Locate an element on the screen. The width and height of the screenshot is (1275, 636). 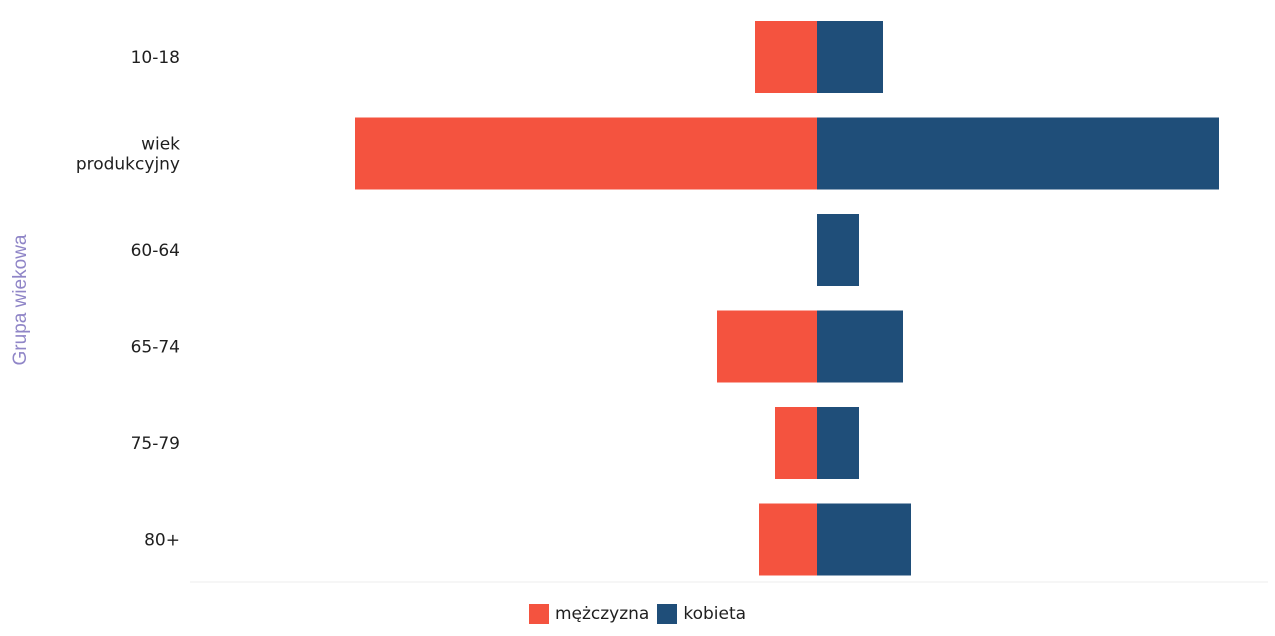
category-label: 80+ is located at coordinates (162, 541).